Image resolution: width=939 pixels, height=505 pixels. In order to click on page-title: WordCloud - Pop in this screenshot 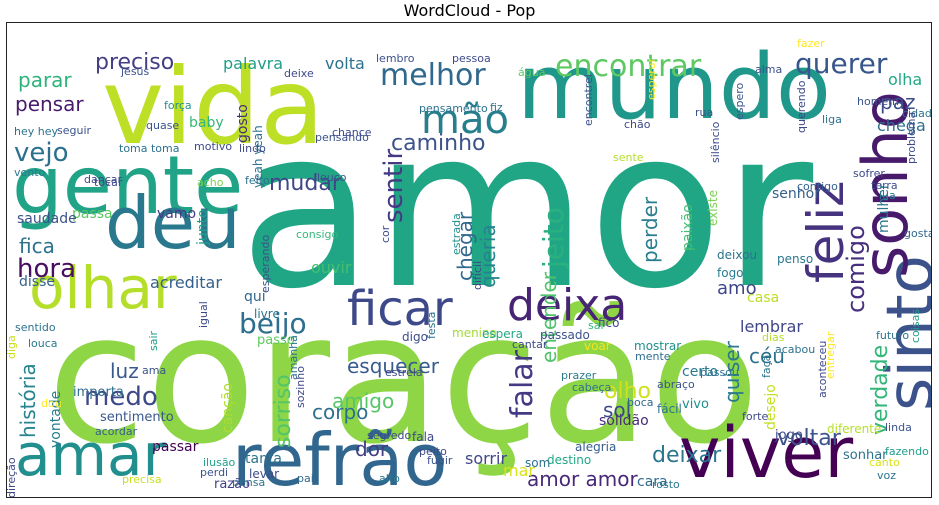, I will do `click(469, 10)`.